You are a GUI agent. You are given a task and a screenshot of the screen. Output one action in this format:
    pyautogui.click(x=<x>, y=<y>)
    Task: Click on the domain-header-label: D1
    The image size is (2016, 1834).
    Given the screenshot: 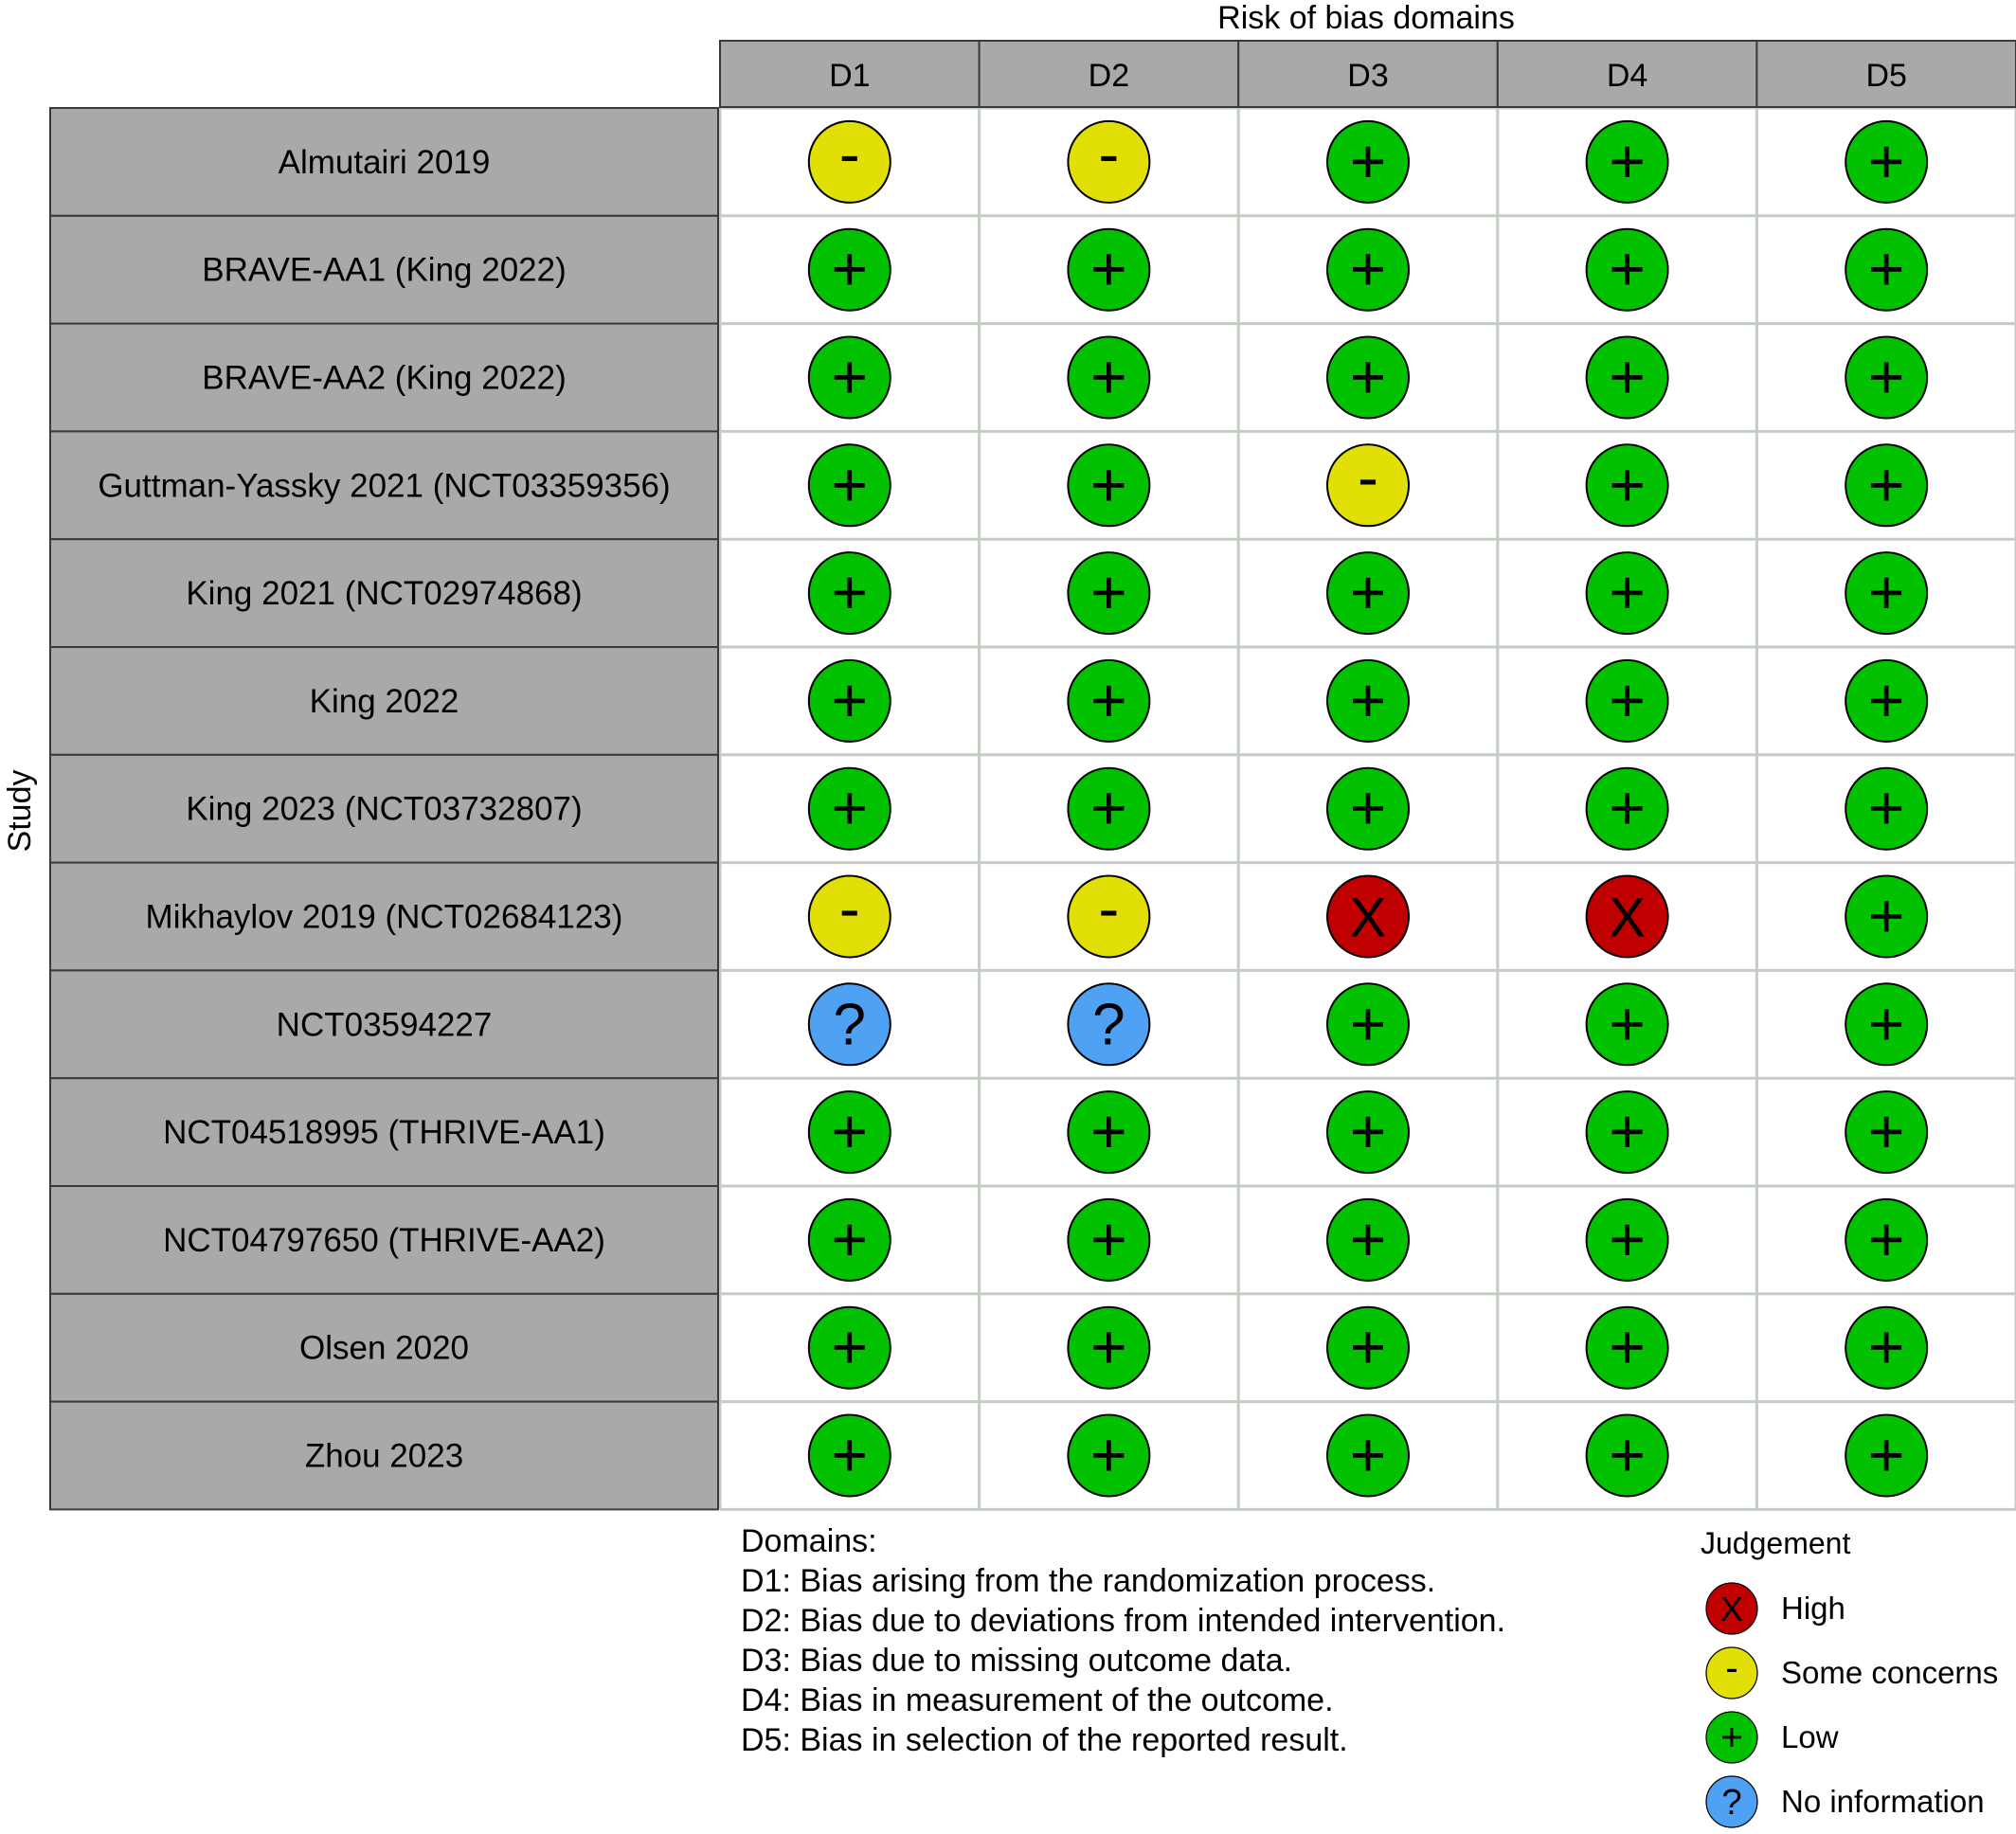 What is the action you would take?
    pyautogui.click(x=849, y=76)
    